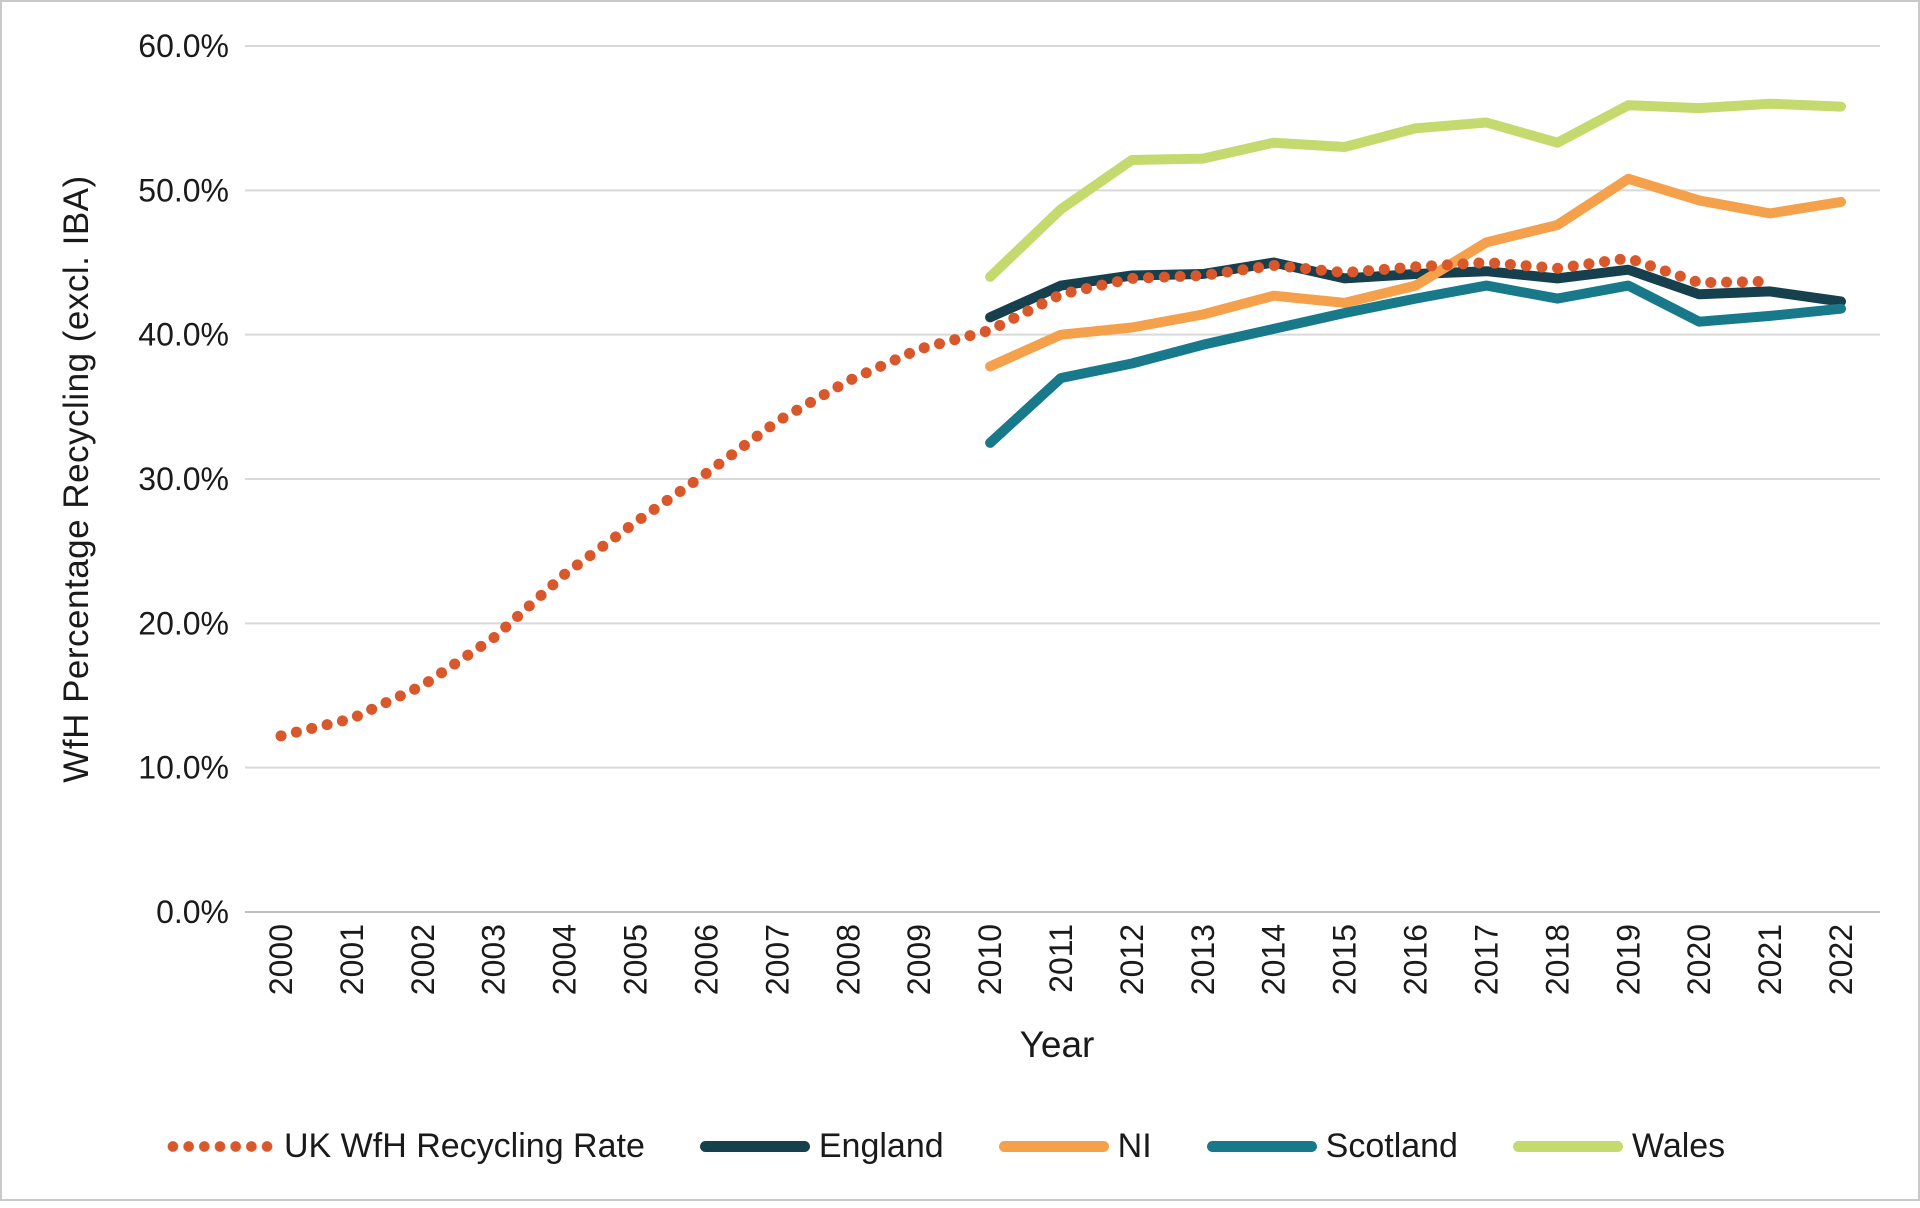  What do you see at coordinates (1770, 959) in the screenshot?
I see `x-tick-label-2021: 2021` at bounding box center [1770, 959].